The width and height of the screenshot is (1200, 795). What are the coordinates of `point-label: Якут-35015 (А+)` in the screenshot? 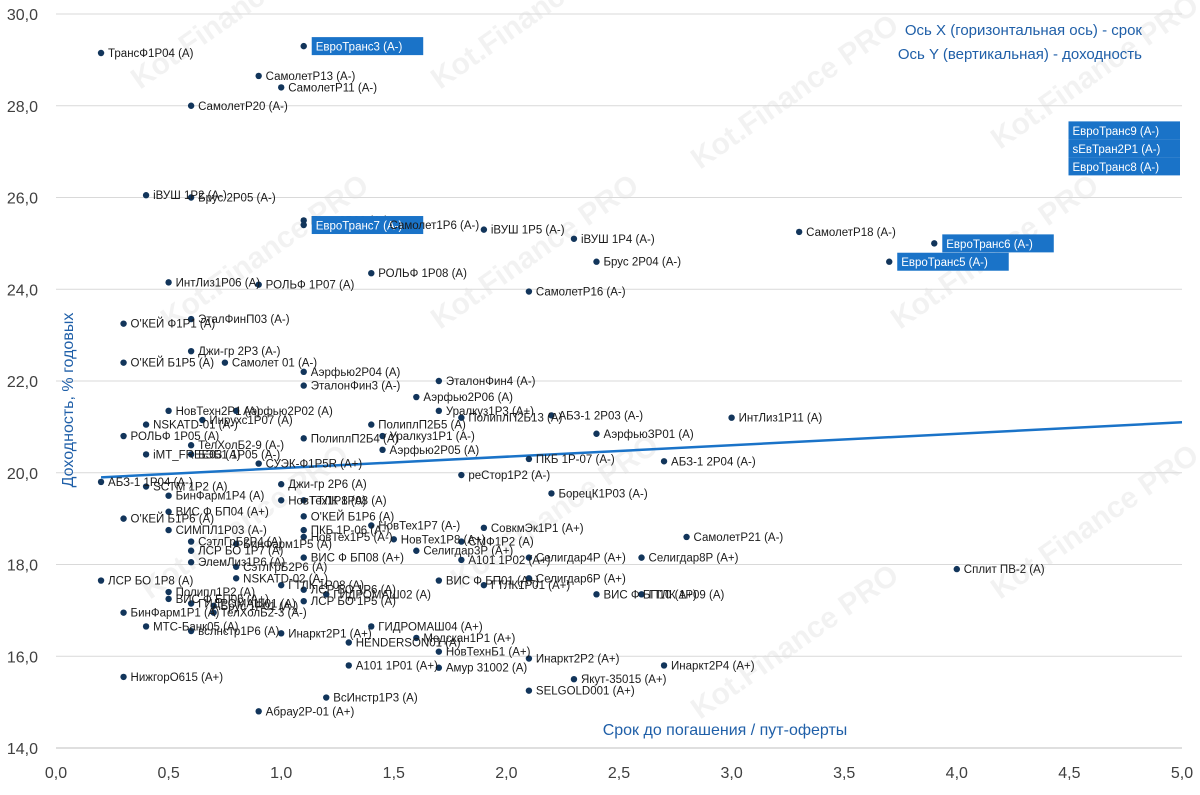 It's located at (624, 680).